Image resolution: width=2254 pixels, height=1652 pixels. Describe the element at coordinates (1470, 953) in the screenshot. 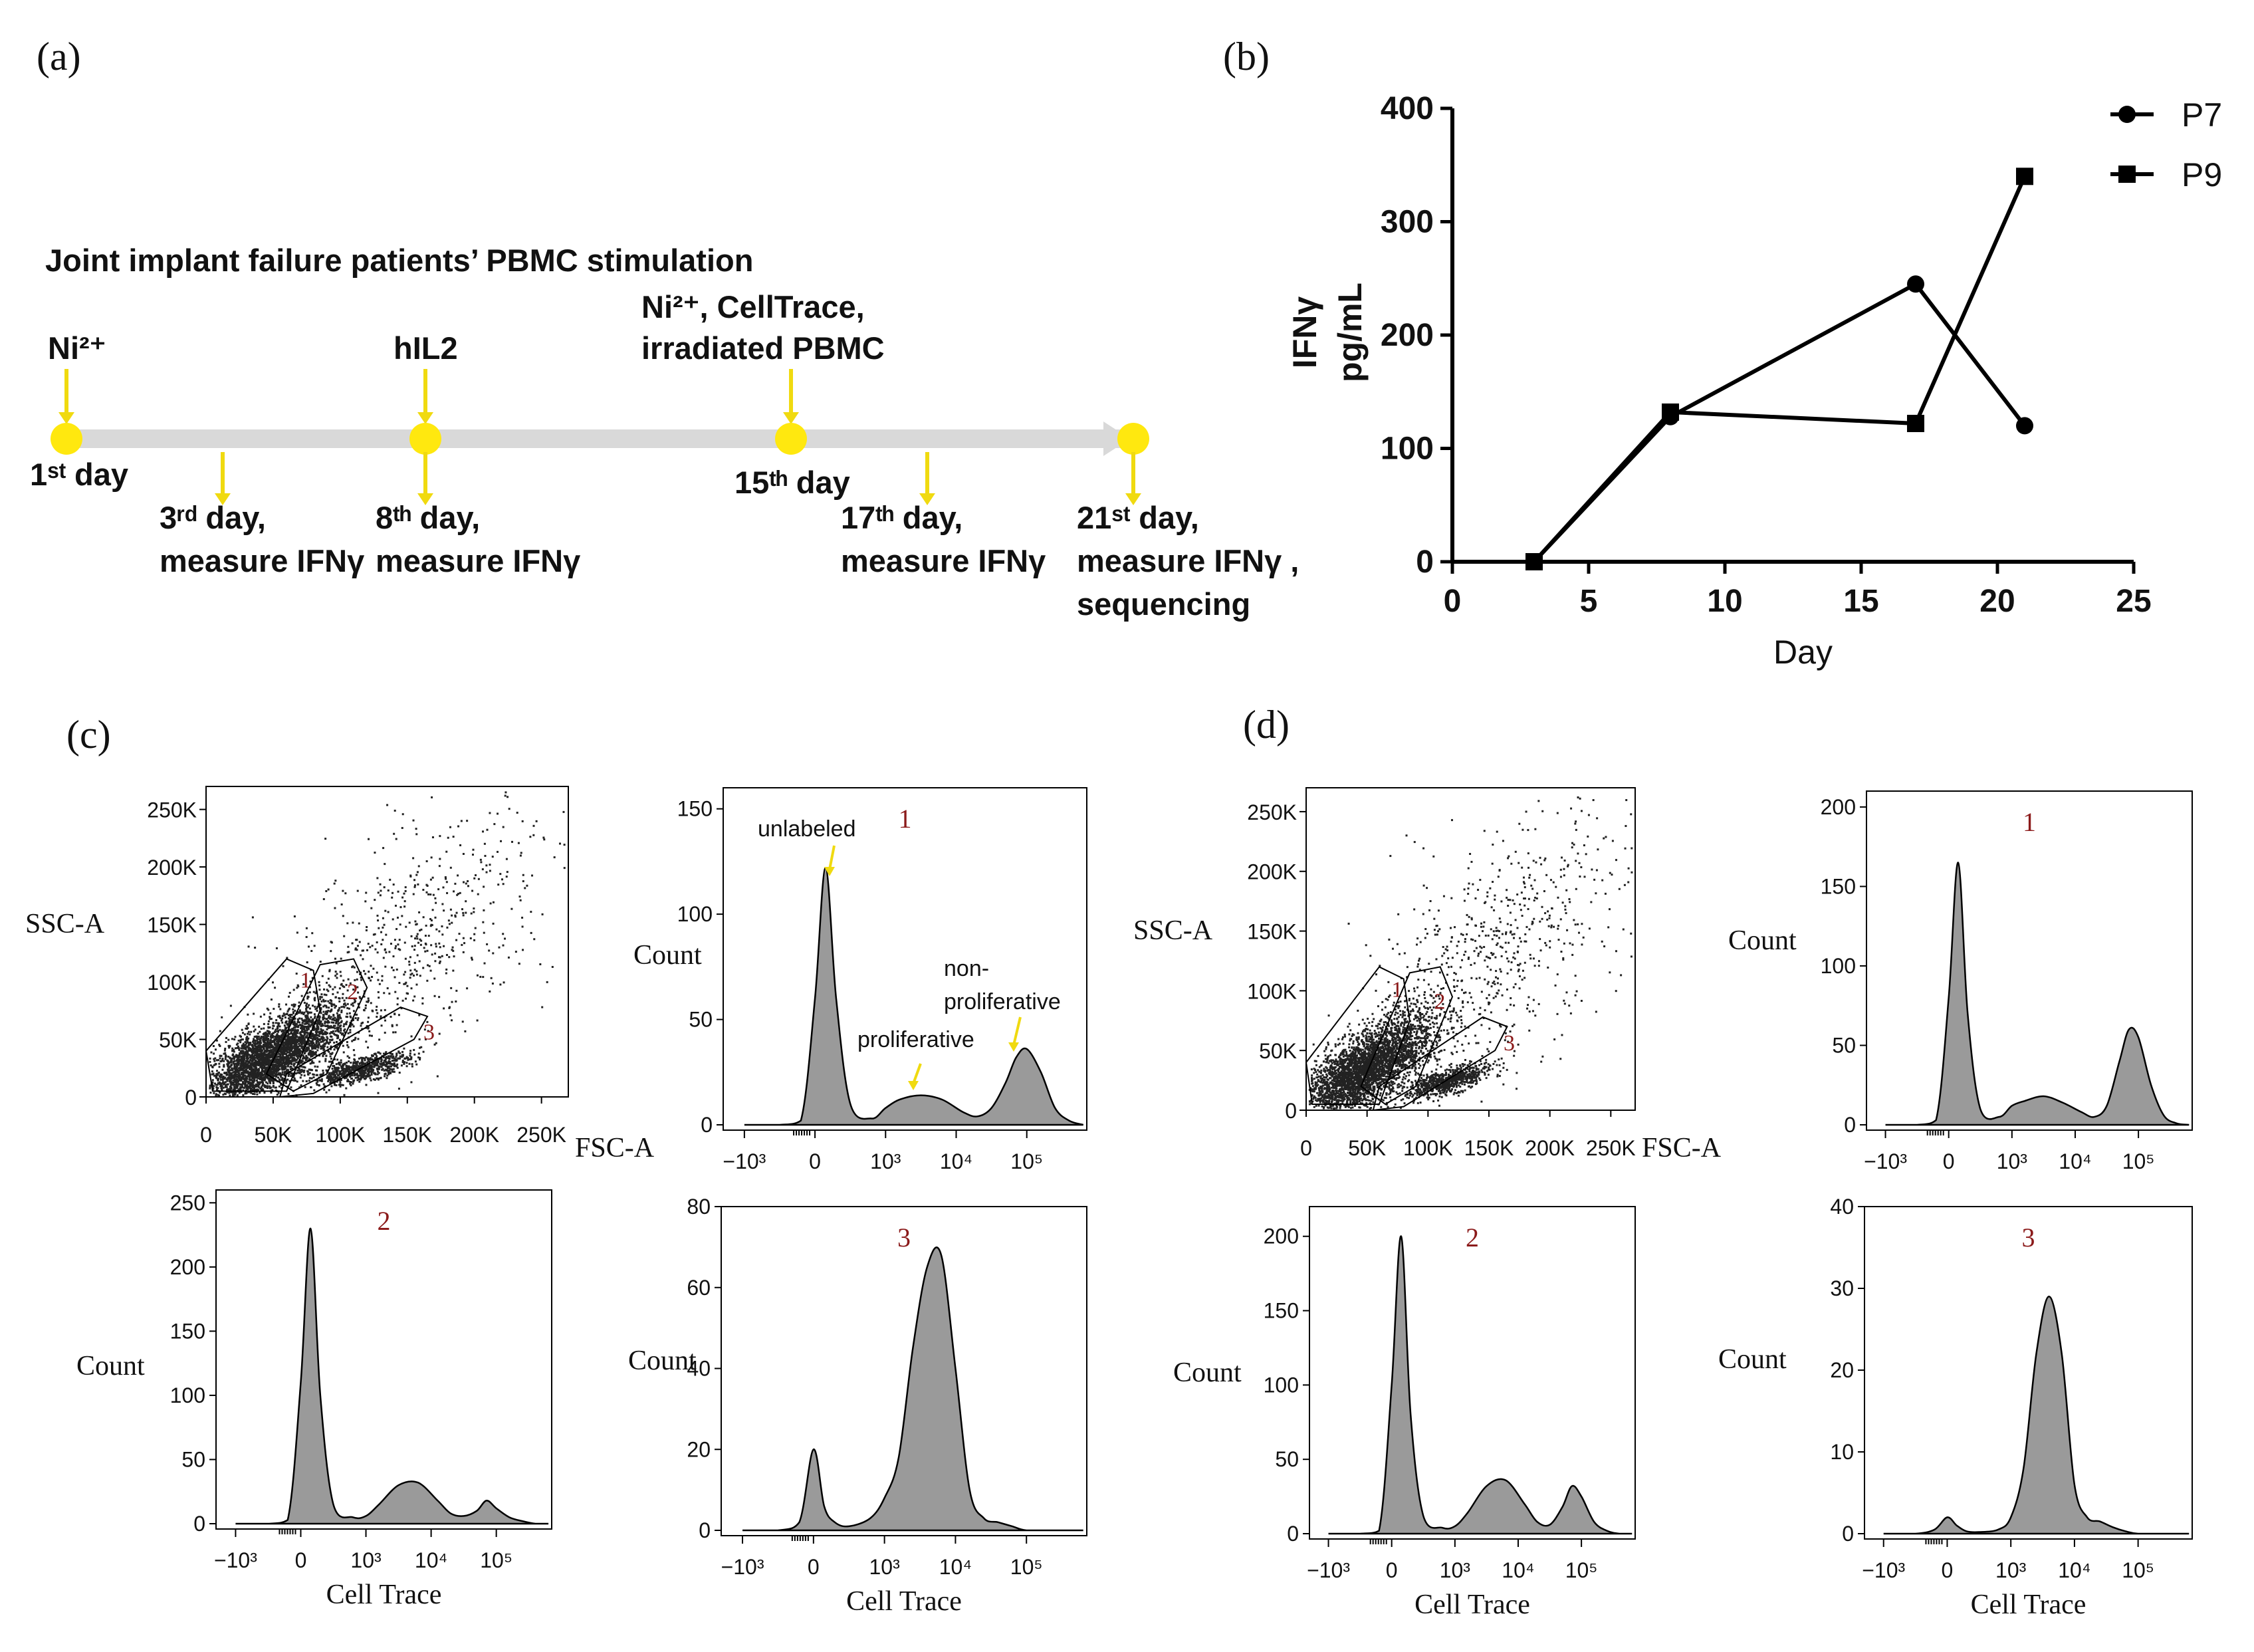

I see `event-dots` at that location.